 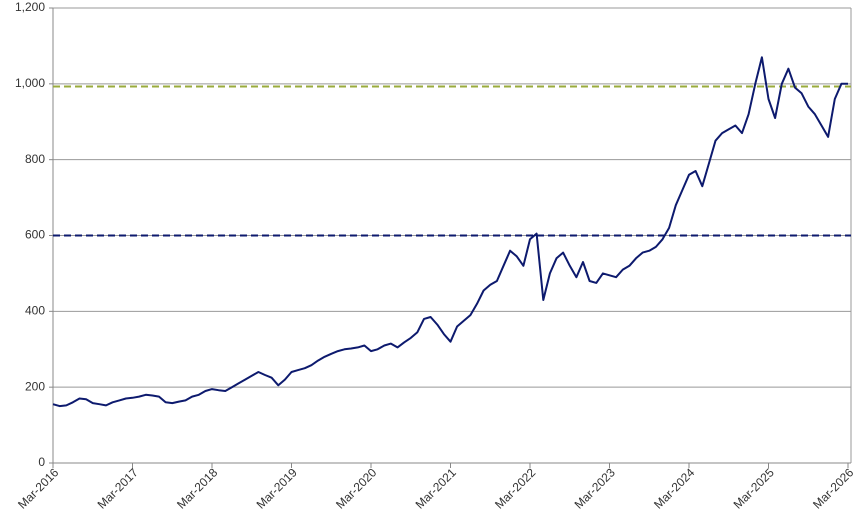 What do you see at coordinates (30, 7) in the screenshot?
I see `y-tick-label: 1,200` at bounding box center [30, 7].